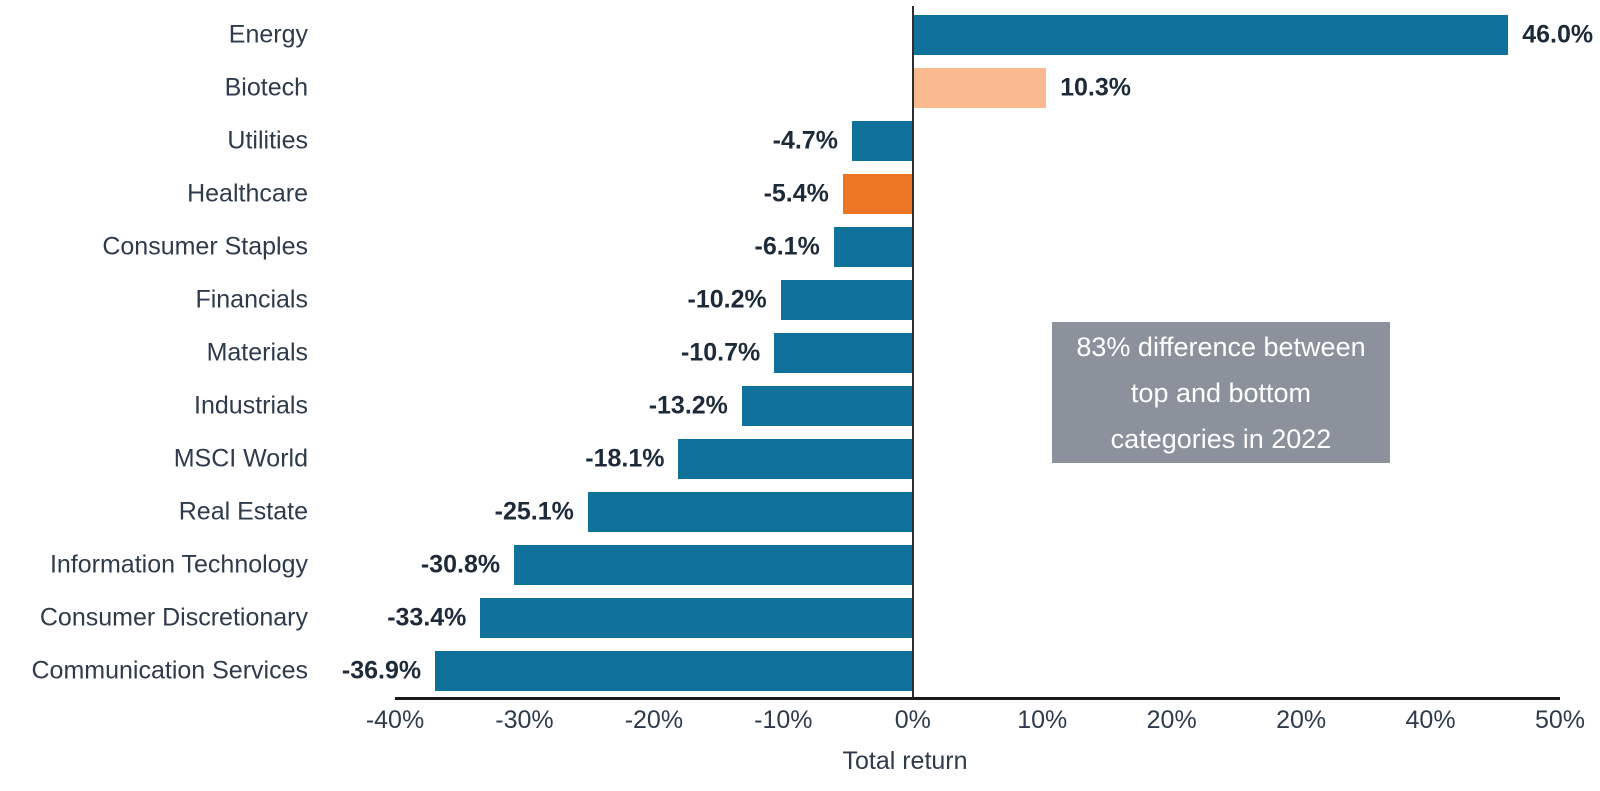  Describe the element at coordinates (625, 458) in the screenshot. I see `value-label: -18.1%` at that location.